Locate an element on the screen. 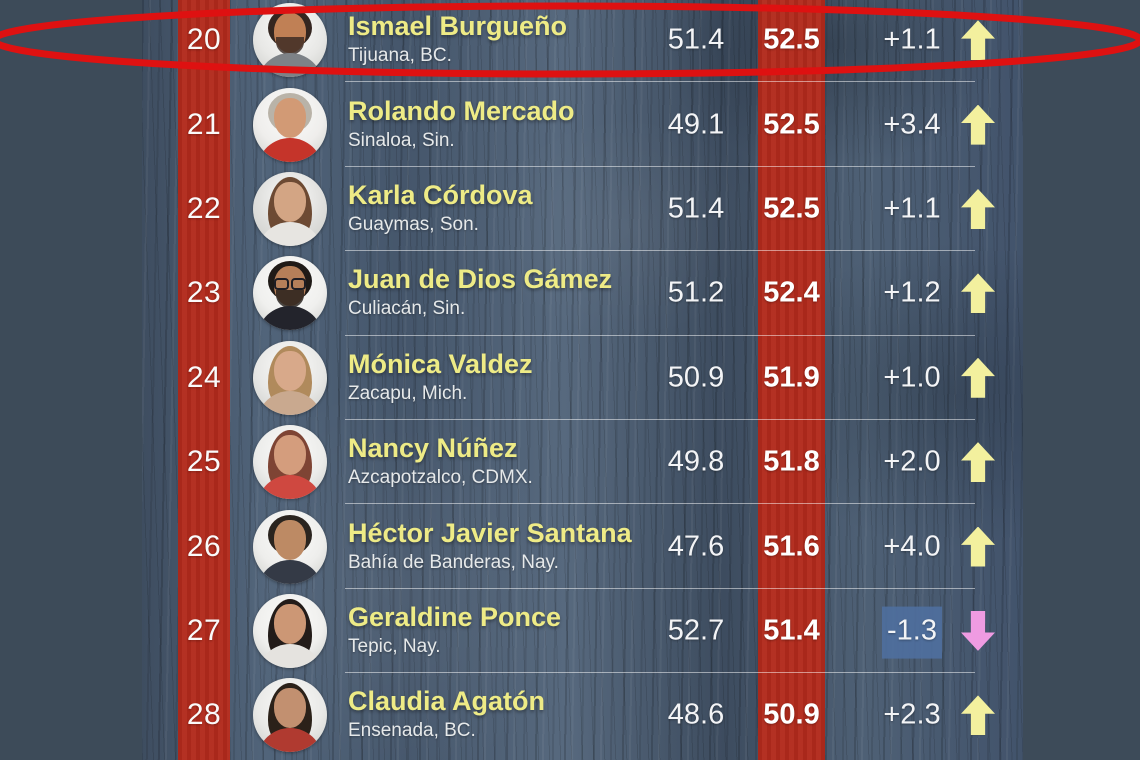  change-value: +3.4 is located at coordinates (912, 124).